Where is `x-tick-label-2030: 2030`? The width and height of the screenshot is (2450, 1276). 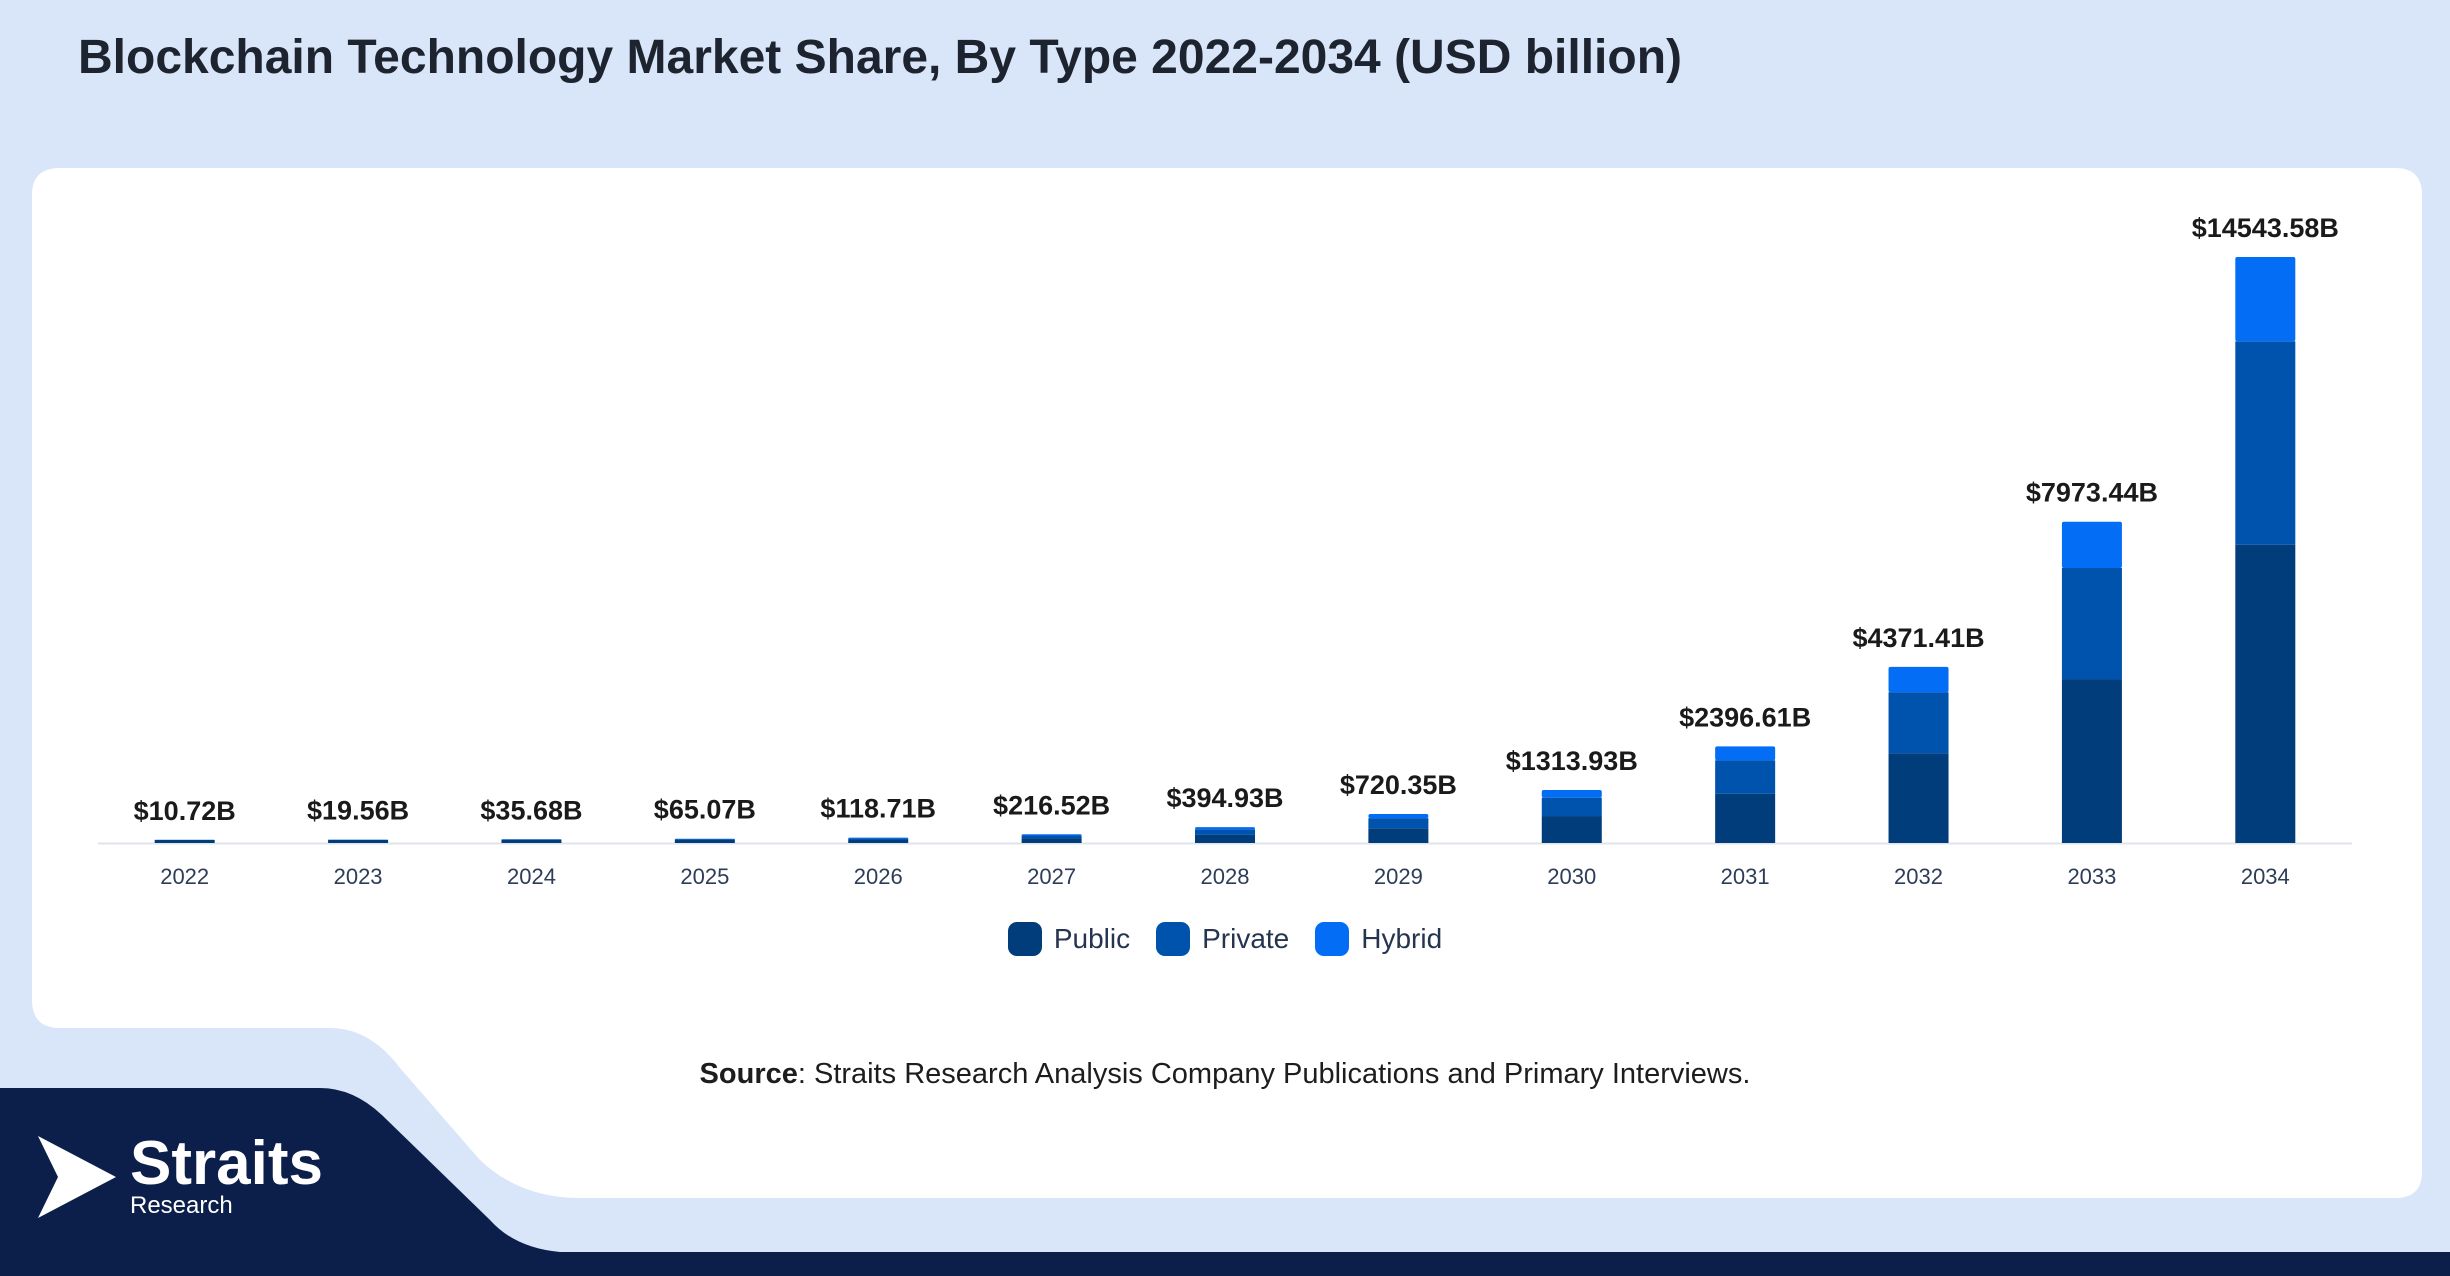
x-tick-label-2030: 2030 is located at coordinates (1571, 876).